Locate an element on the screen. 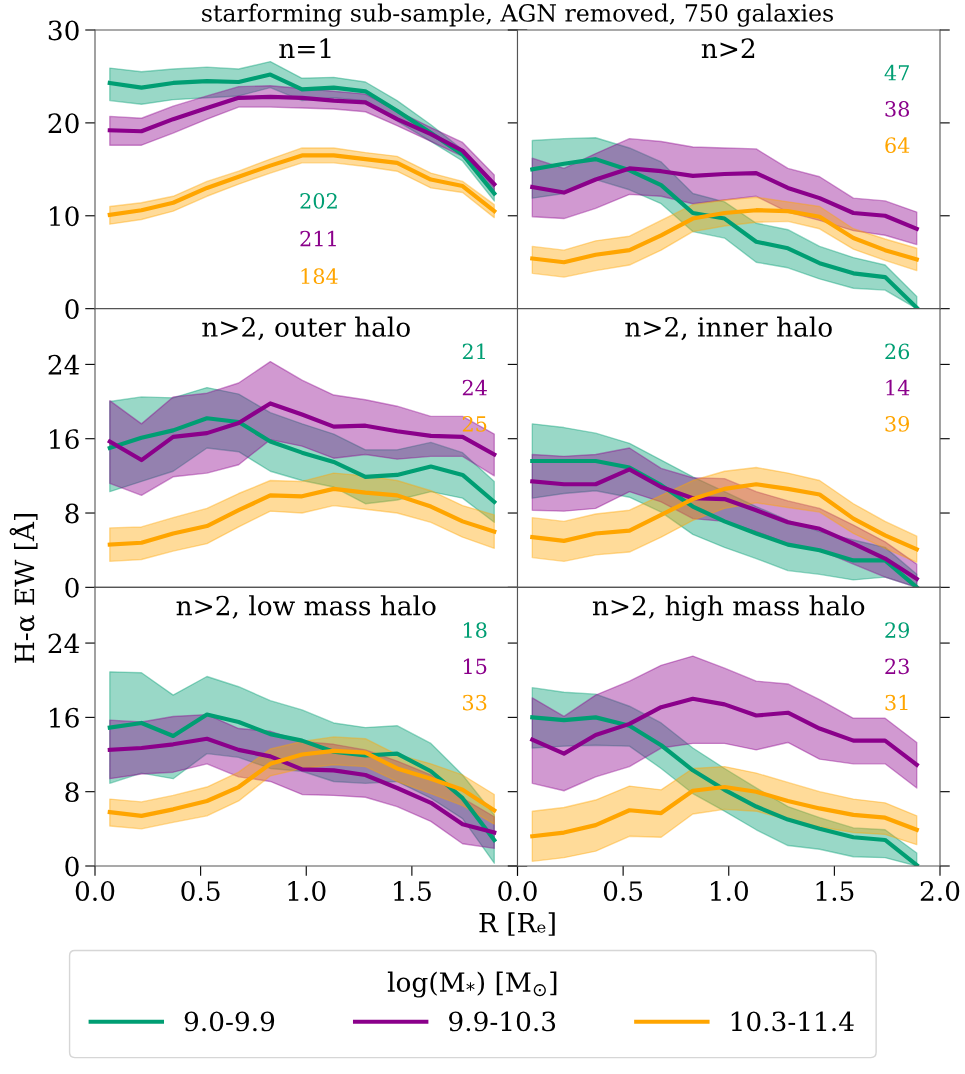 The height and width of the screenshot is (1074, 965). annotation: 24 is located at coordinates (474, 387).